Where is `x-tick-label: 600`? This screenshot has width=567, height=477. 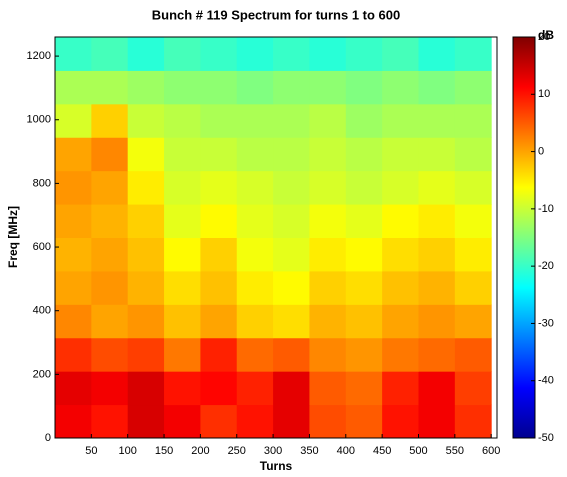
x-tick-label: 600 is located at coordinates (491, 451).